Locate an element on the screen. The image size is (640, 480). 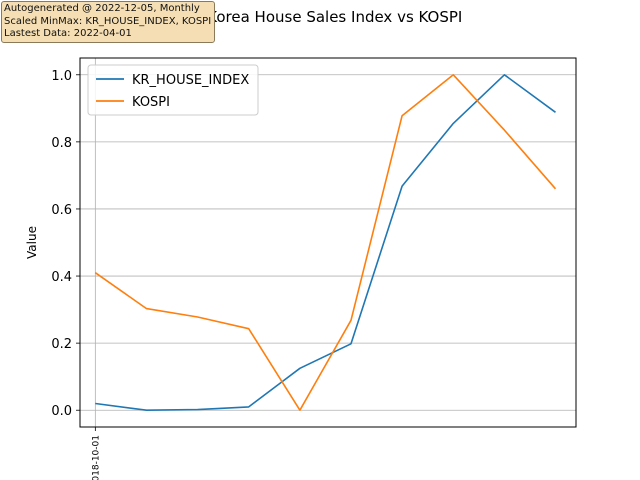
y-tick-label: 0.2 is located at coordinates (61, 344).